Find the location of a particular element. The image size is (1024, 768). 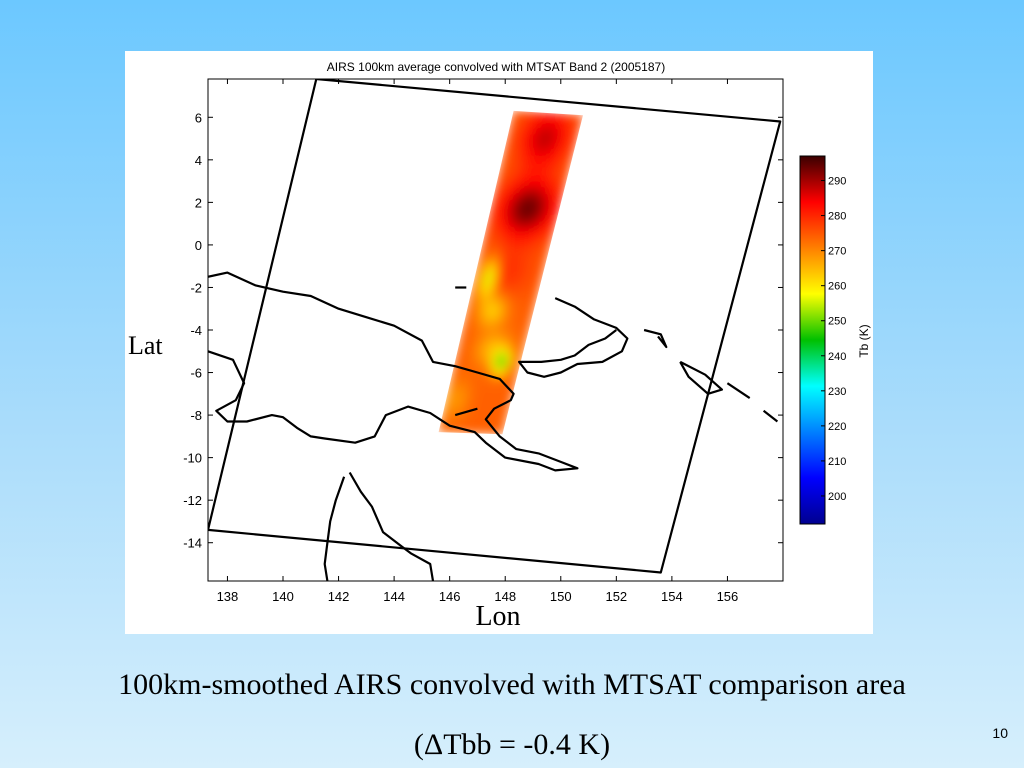

y-tick-label: -10 is located at coordinates (192, 458).